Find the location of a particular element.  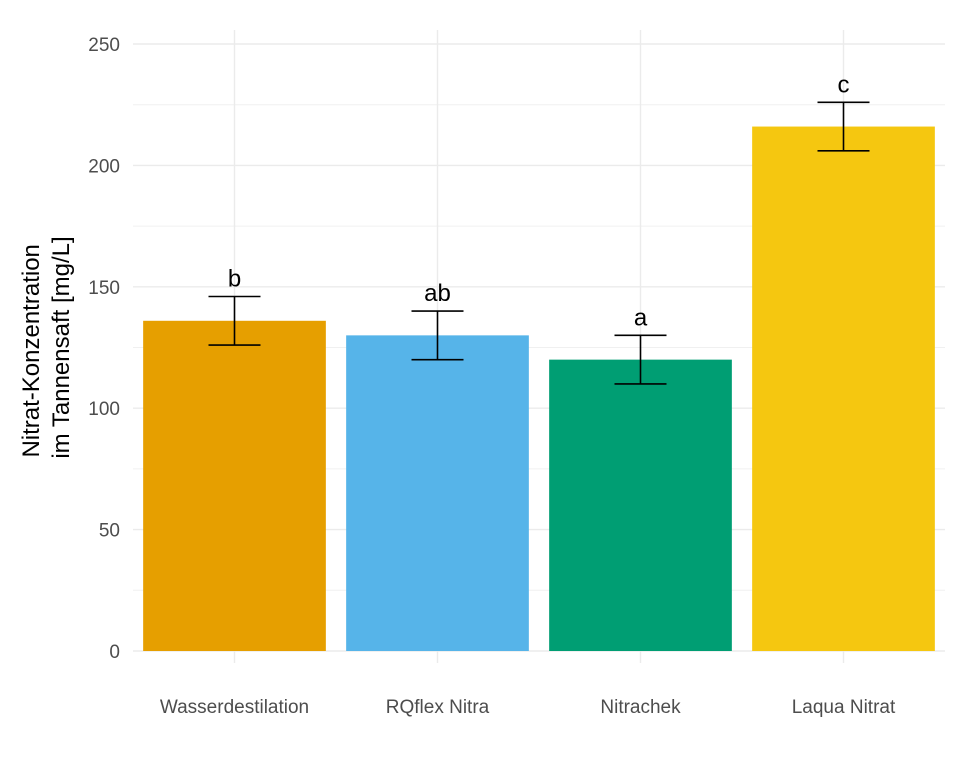

y-tick-label: 200 is located at coordinates (104, 166).